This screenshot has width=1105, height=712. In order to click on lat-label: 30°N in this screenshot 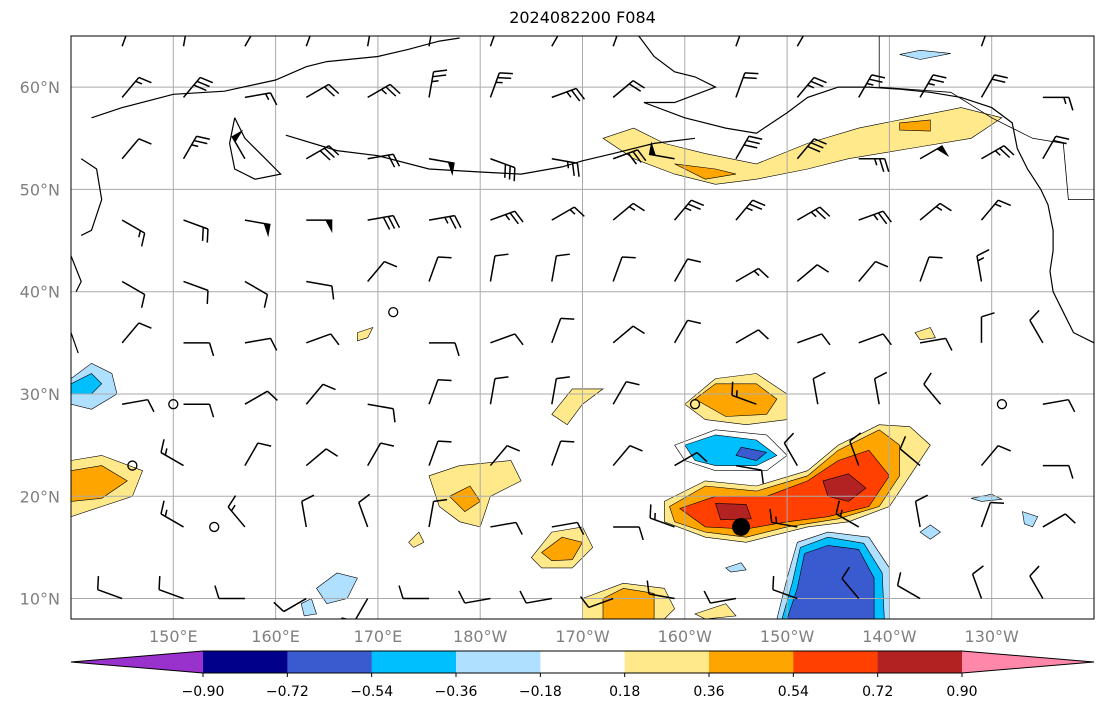, I will do `click(40, 394)`.